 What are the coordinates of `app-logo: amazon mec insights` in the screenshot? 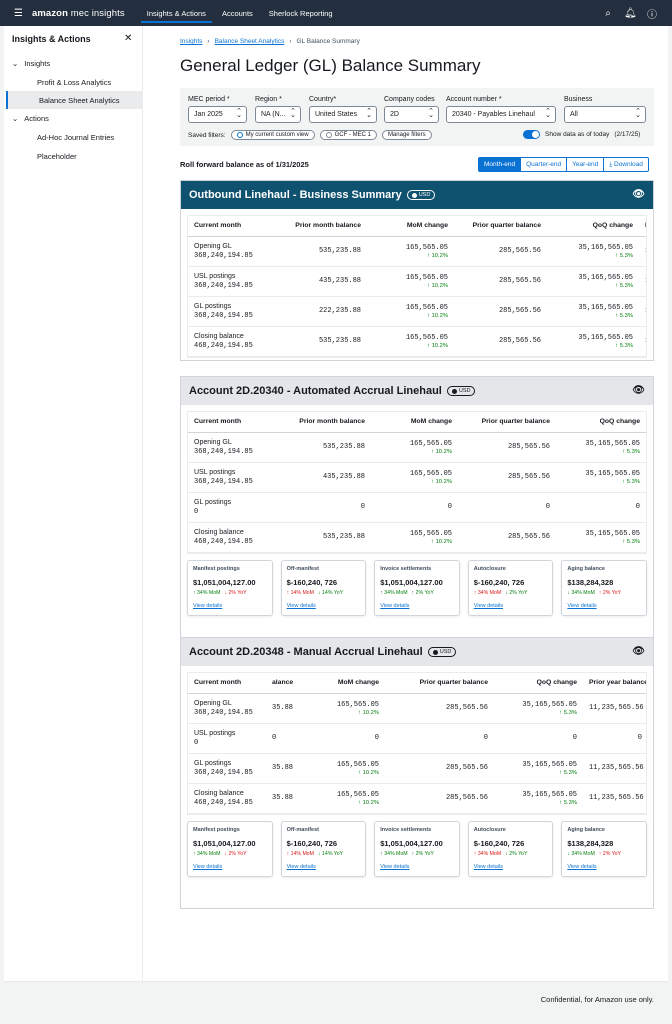 It's located at (78, 13).